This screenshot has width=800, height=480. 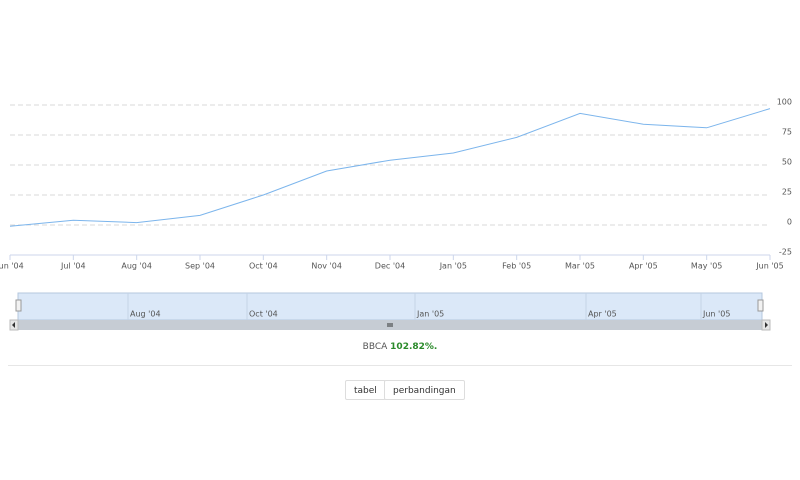 I want to click on x-tick-label: Dec '04, so click(x=390, y=266).